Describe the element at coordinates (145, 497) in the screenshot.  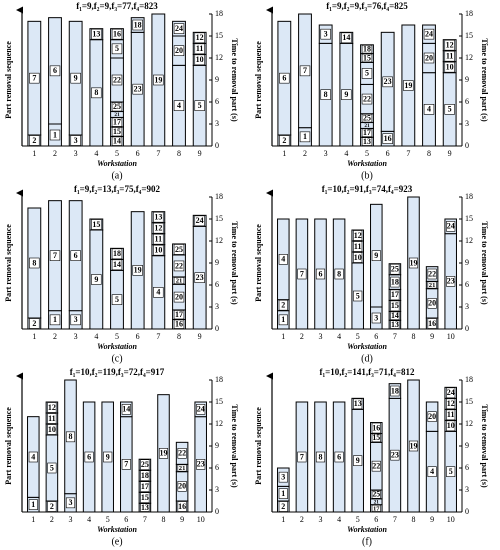
I see `part-label: 15` at that location.